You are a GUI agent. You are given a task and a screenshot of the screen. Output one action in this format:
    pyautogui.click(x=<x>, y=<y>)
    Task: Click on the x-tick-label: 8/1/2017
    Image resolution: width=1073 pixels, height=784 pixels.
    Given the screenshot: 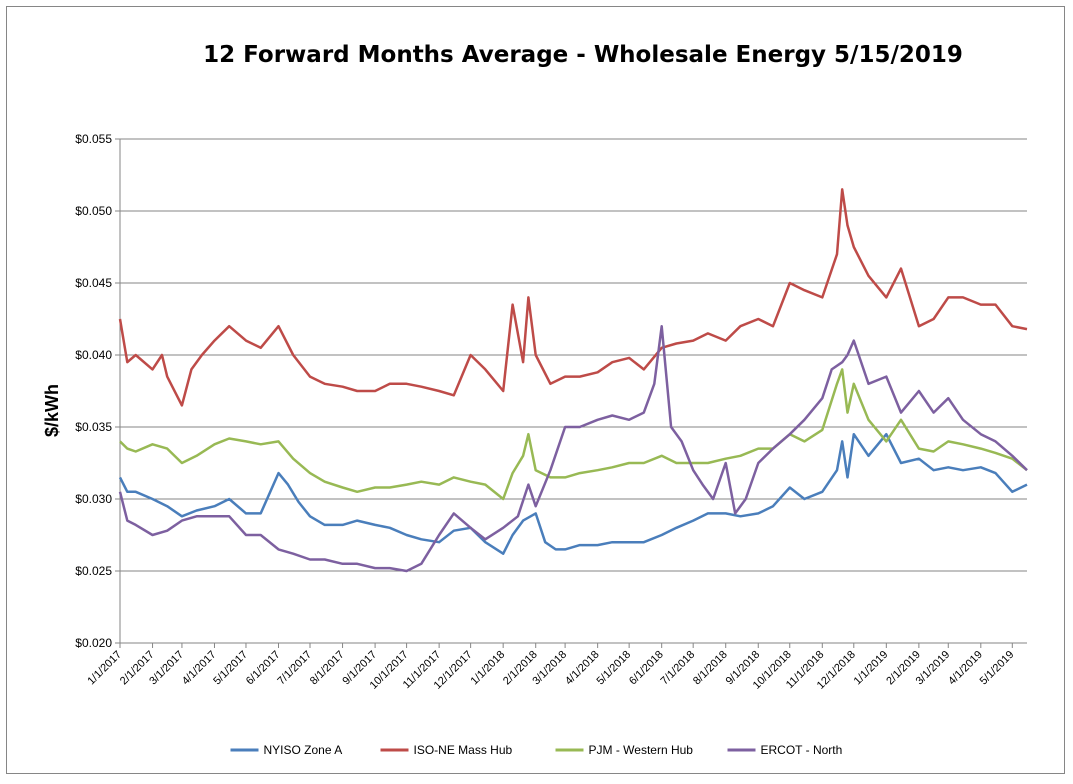 What is the action you would take?
    pyautogui.click(x=327, y=668)
    